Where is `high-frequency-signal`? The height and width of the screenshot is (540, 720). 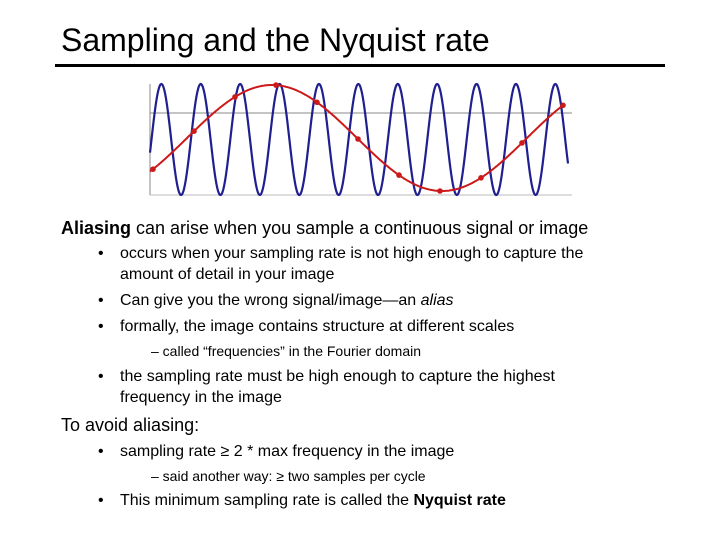
high-frequency-signal is located at coordinates (359, 139).